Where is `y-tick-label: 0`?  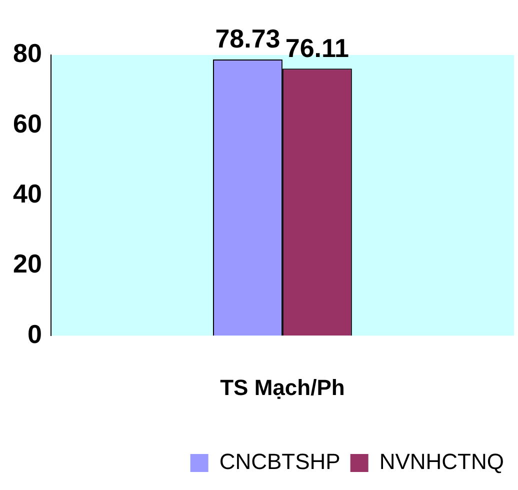
y-tick-label: 0 is located at coordinates (34, 333).